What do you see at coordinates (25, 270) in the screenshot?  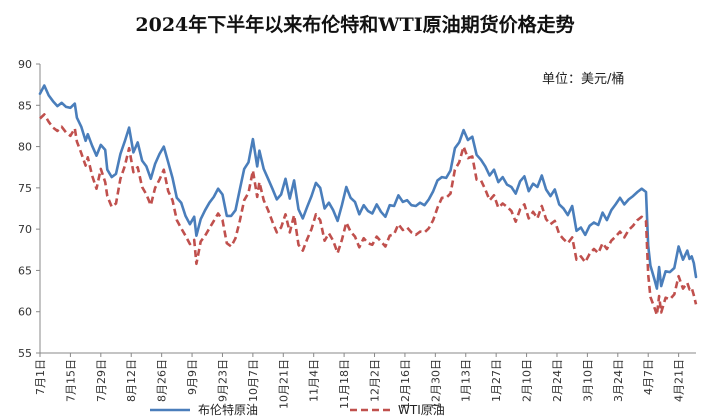 I see `y-tick-label: 65` at bounding box center [25, 270].